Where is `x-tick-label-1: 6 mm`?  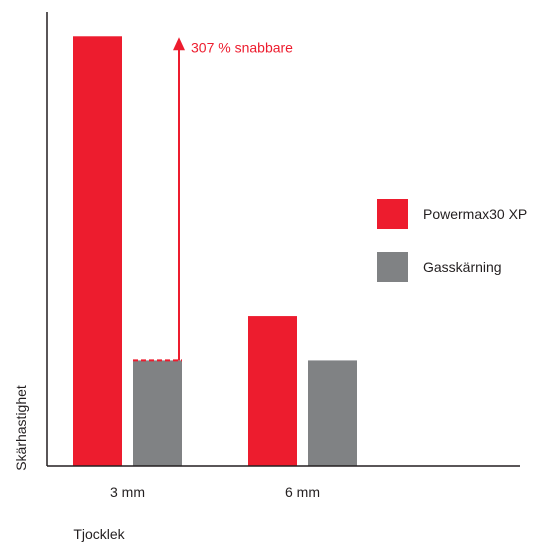
x-tick-label-1: 6 mm is located at coordinates (302, 492).